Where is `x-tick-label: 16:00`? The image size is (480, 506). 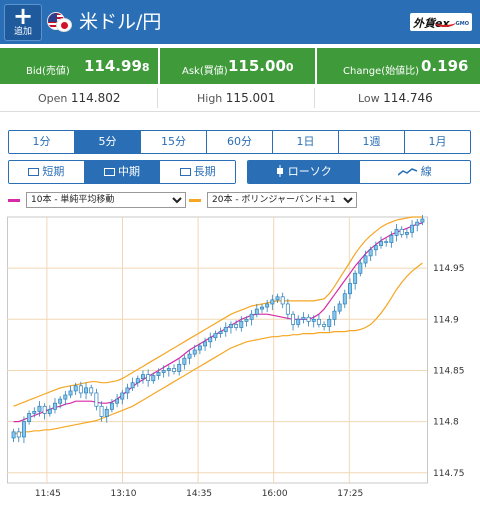 x-tick-label: 16:00 is located at coordinates (275, 494).